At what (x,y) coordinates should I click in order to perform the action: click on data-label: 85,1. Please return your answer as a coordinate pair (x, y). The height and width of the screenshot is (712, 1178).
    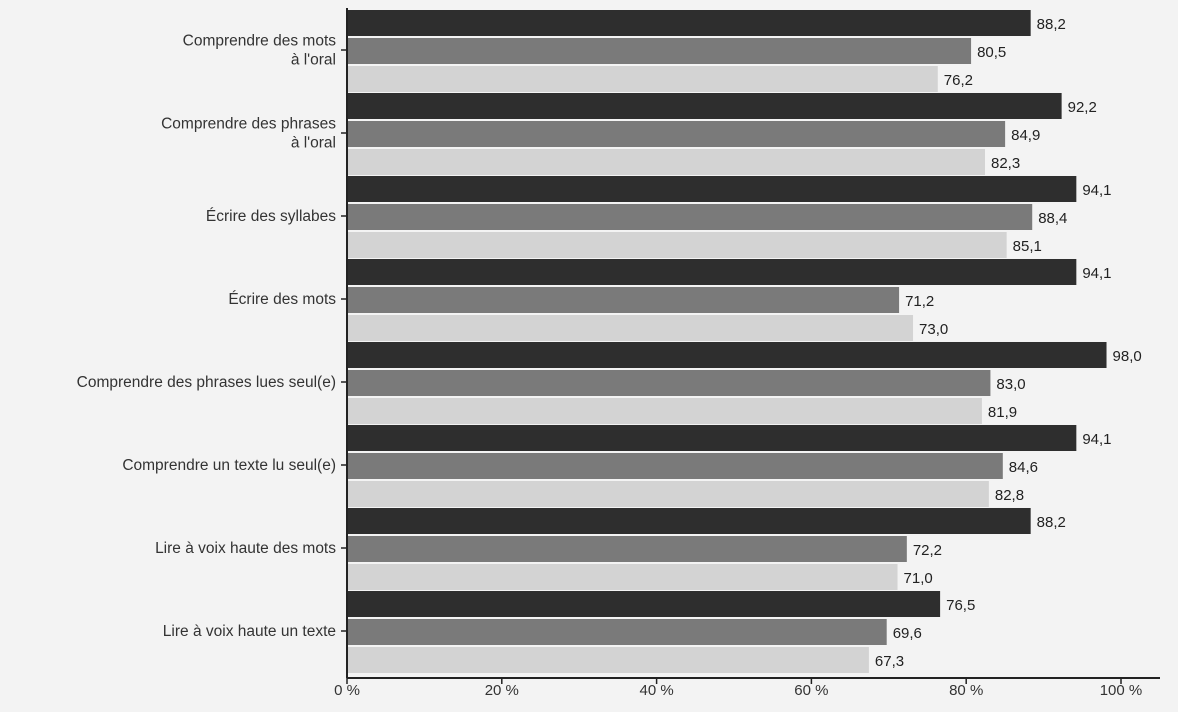
    Looking at the image, I should click on (1027, 246).